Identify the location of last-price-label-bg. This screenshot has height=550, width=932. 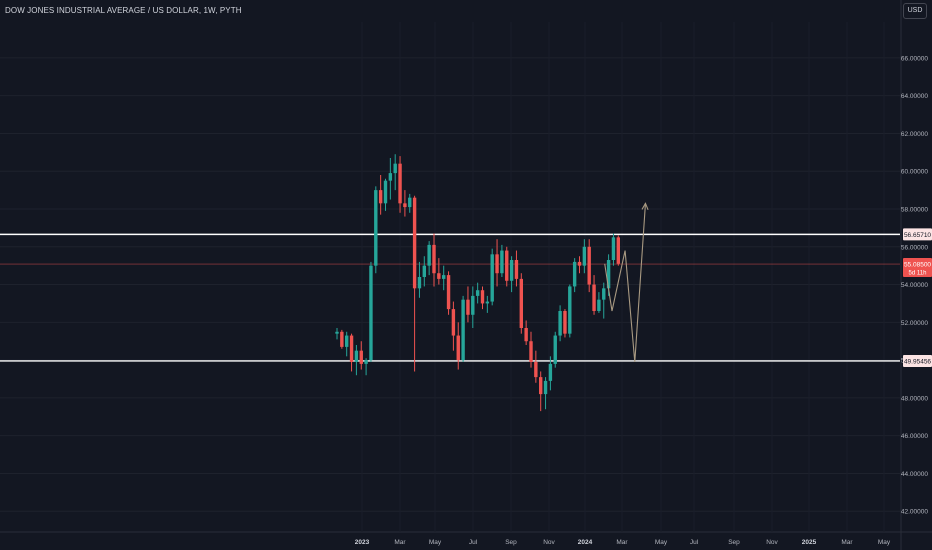
(917, 268).